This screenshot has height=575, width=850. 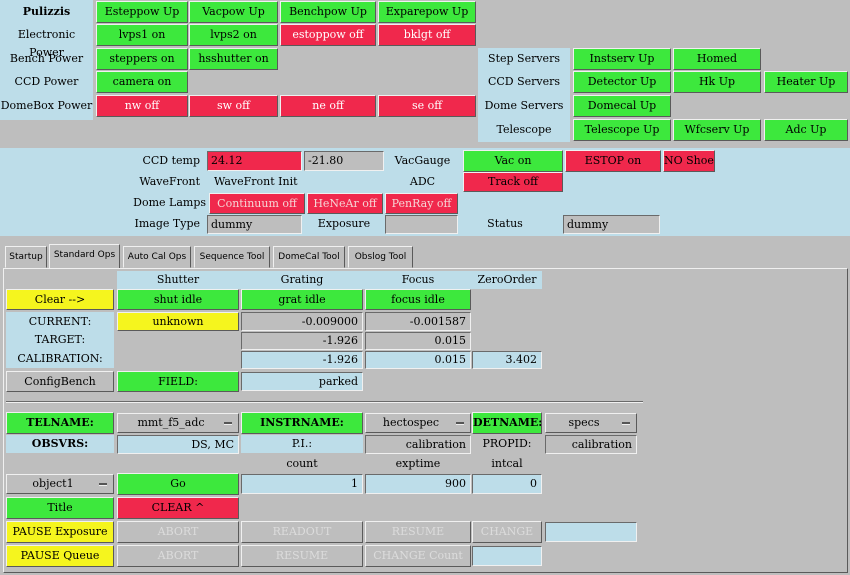 I want to click on change-button: CHANGE, so click(x=507, y=532).